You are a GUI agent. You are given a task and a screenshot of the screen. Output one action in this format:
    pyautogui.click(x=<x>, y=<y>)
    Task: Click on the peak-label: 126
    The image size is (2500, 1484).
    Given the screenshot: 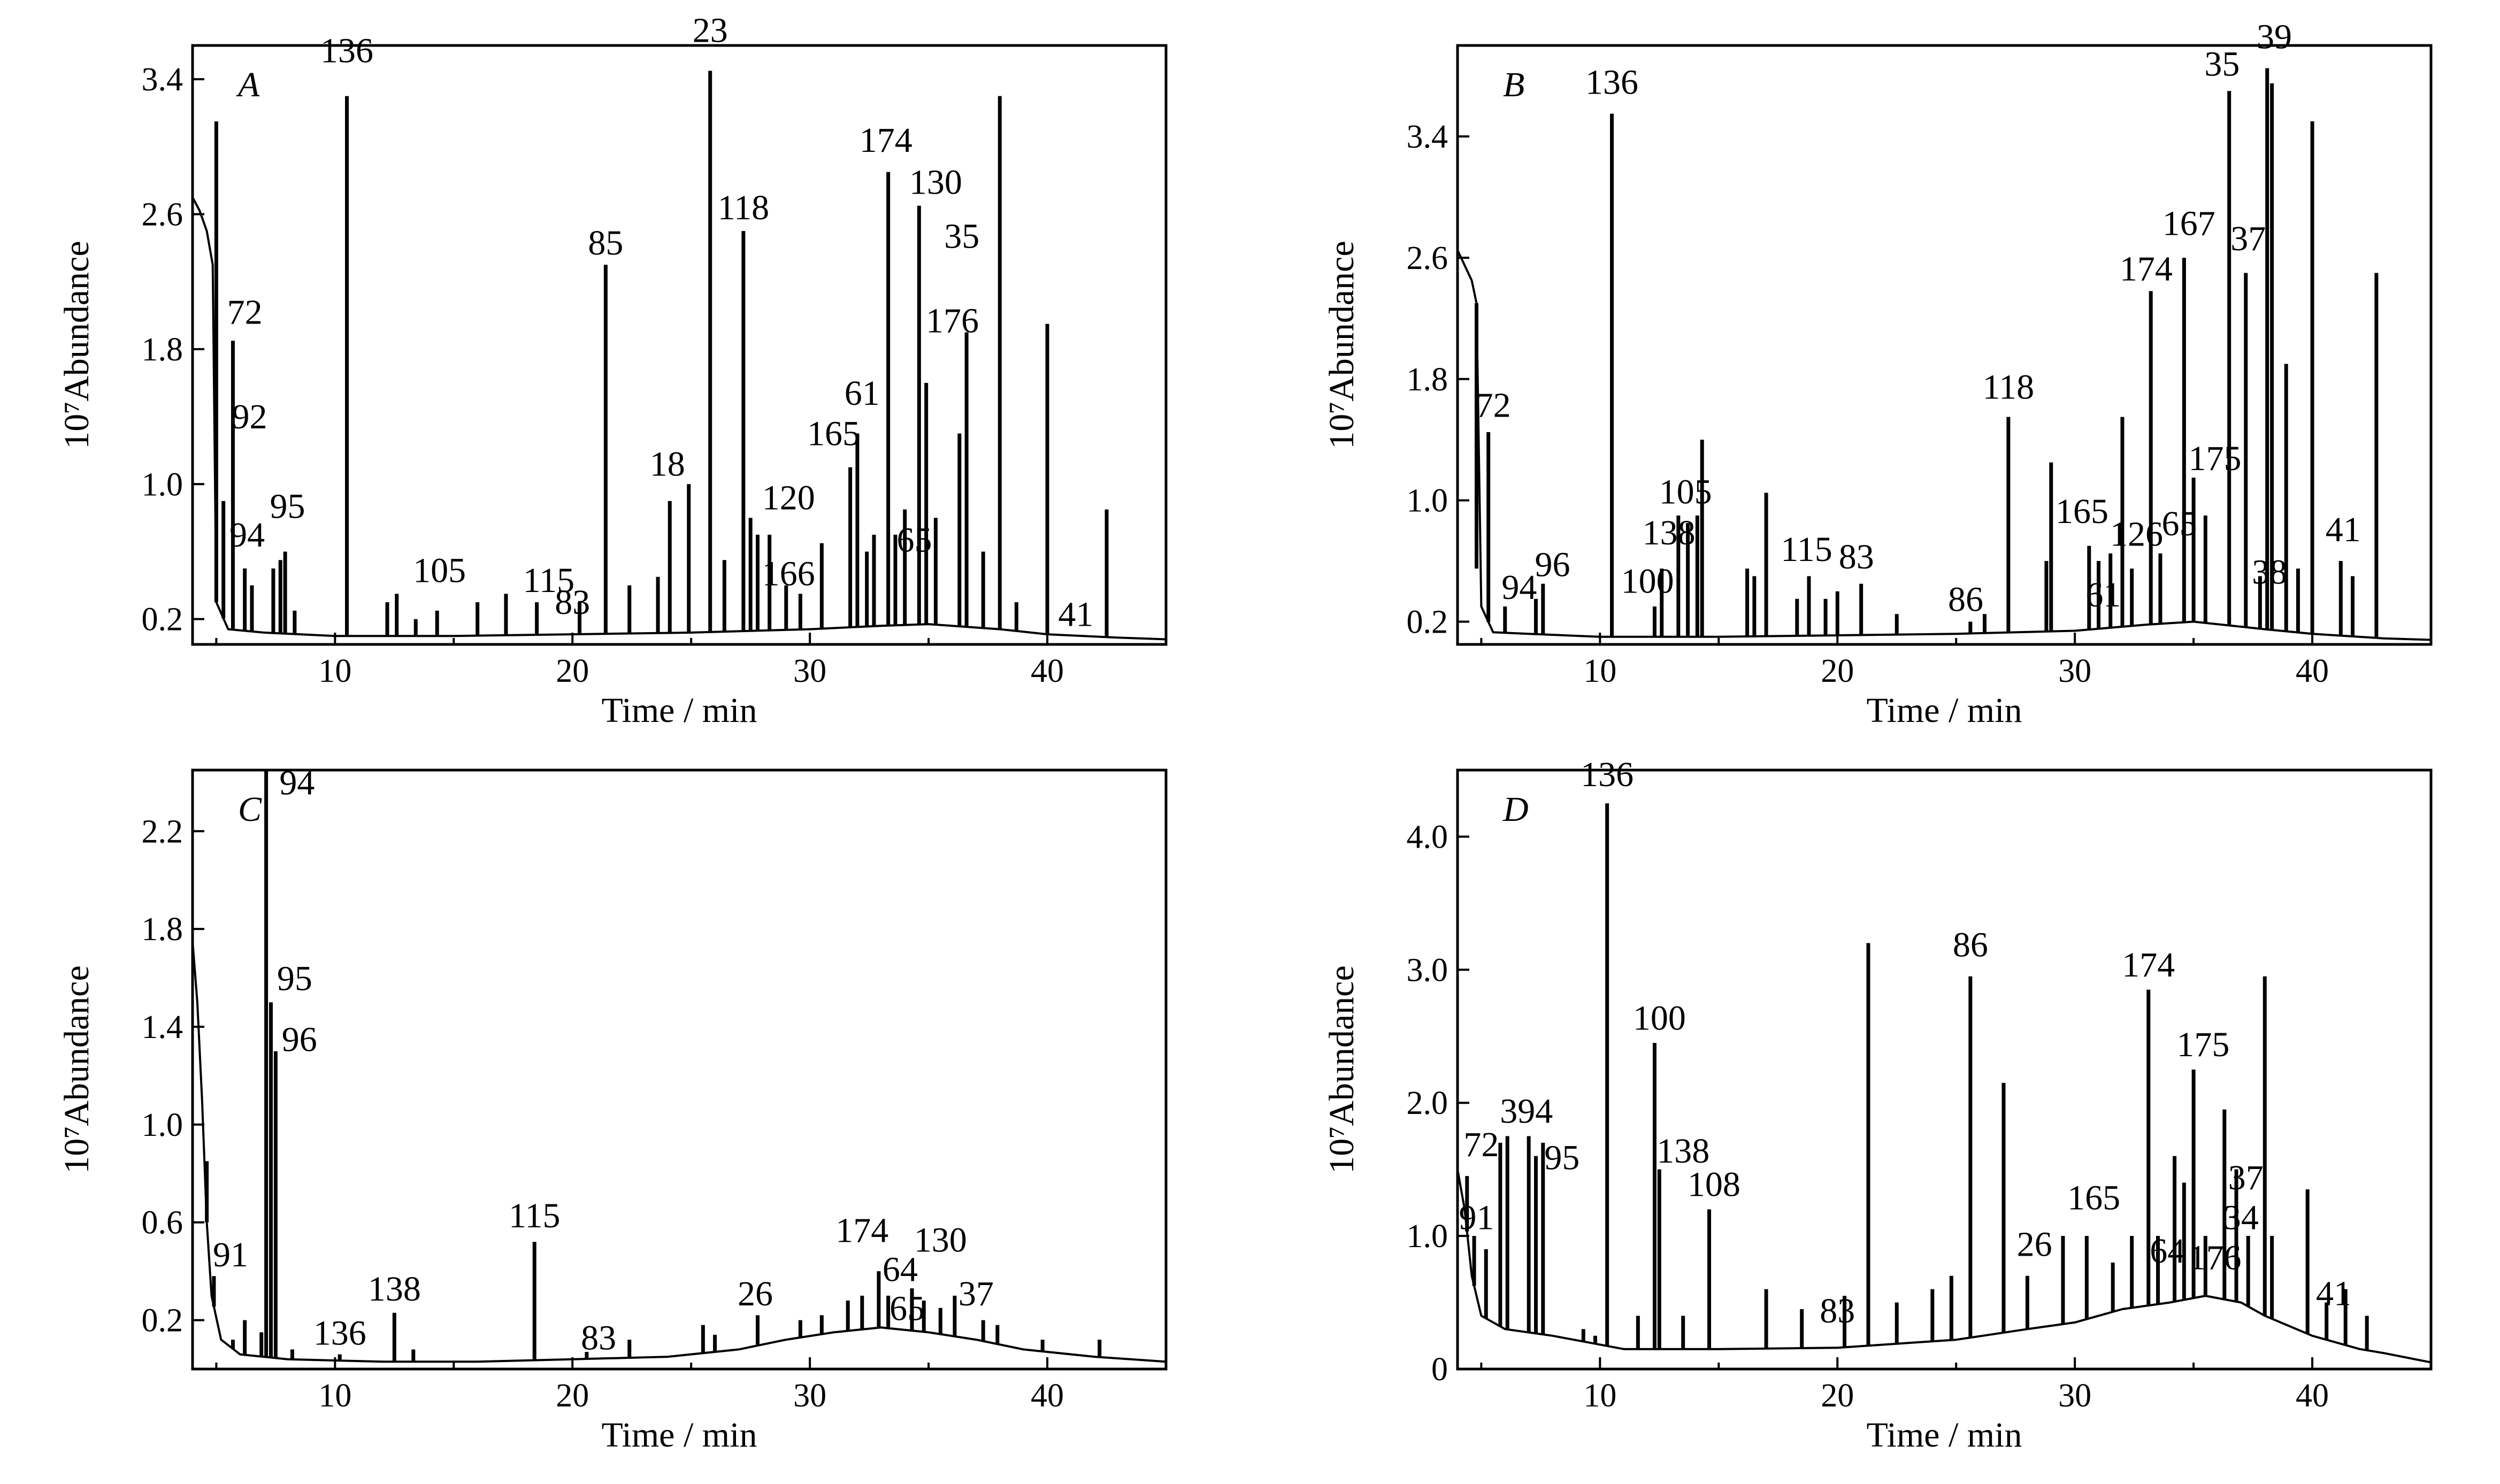 What is the action you would take?
    pyautogui.click(x=2136, y=534)
    